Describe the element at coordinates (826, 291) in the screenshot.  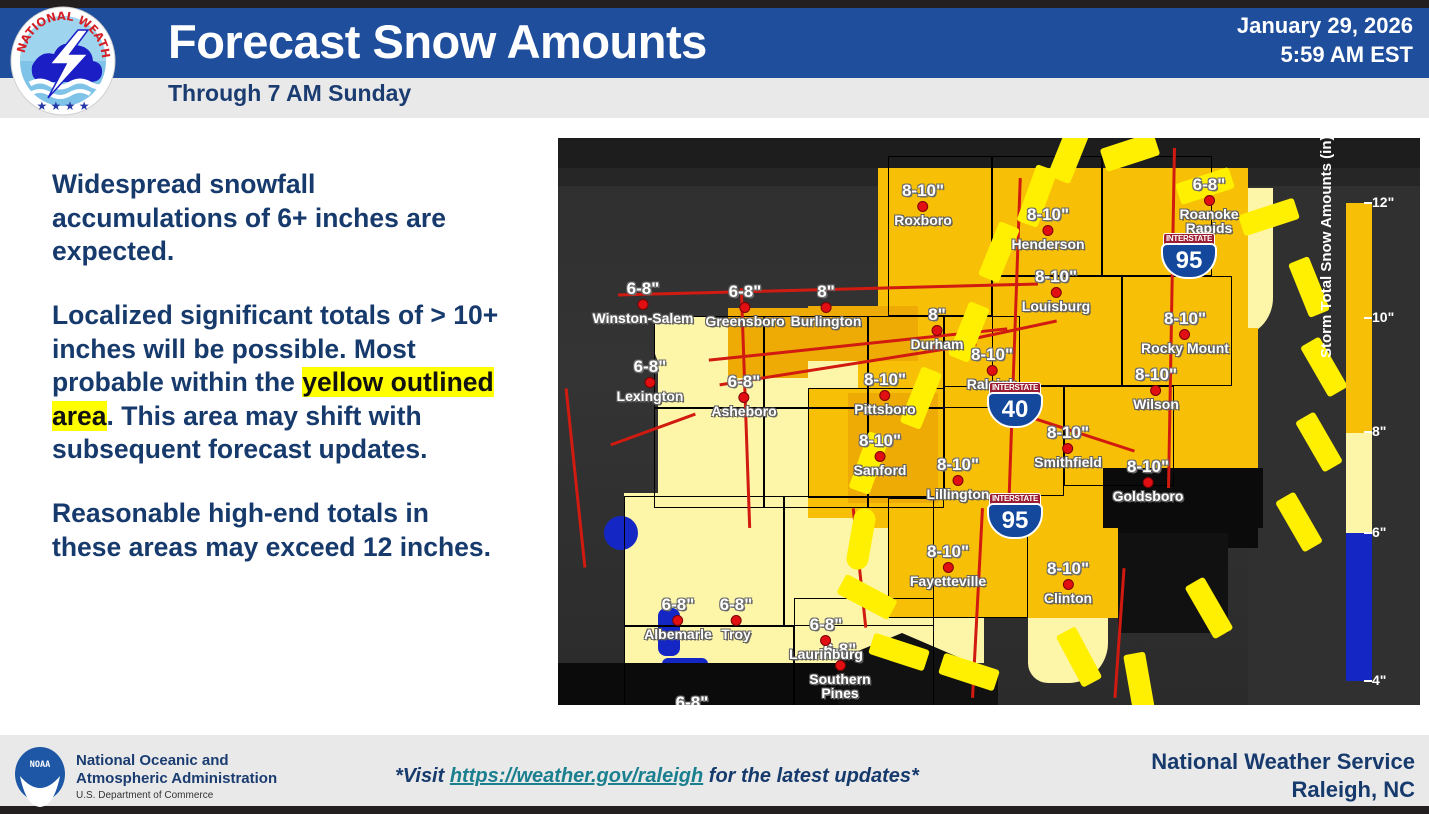
I see `city-snow-amount: 8"` at that location.